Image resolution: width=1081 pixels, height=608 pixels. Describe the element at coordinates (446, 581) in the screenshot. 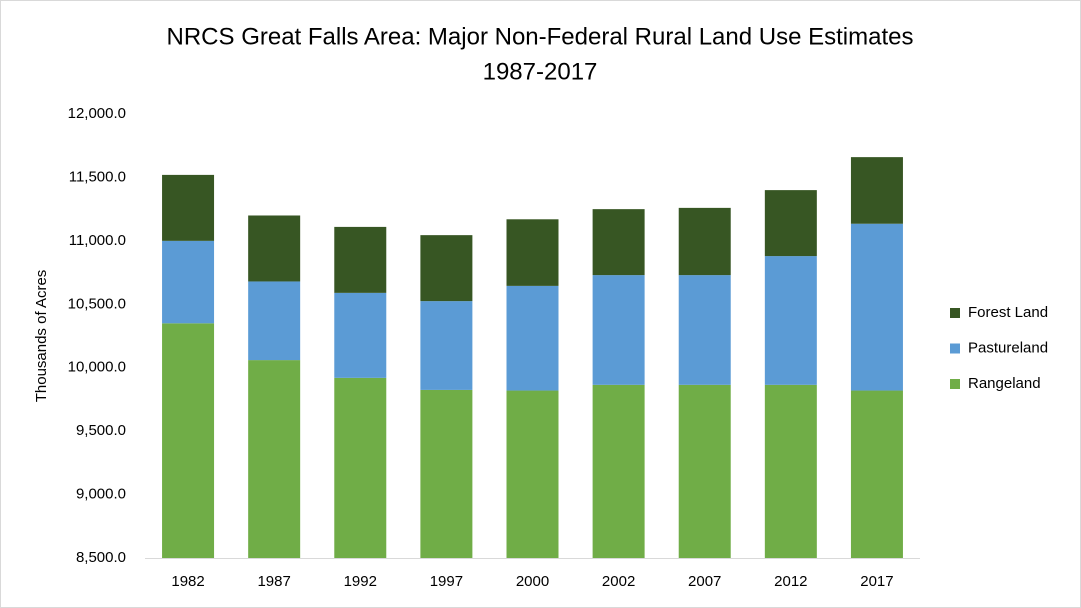

I see `x-tick-label: 1997` at that location.